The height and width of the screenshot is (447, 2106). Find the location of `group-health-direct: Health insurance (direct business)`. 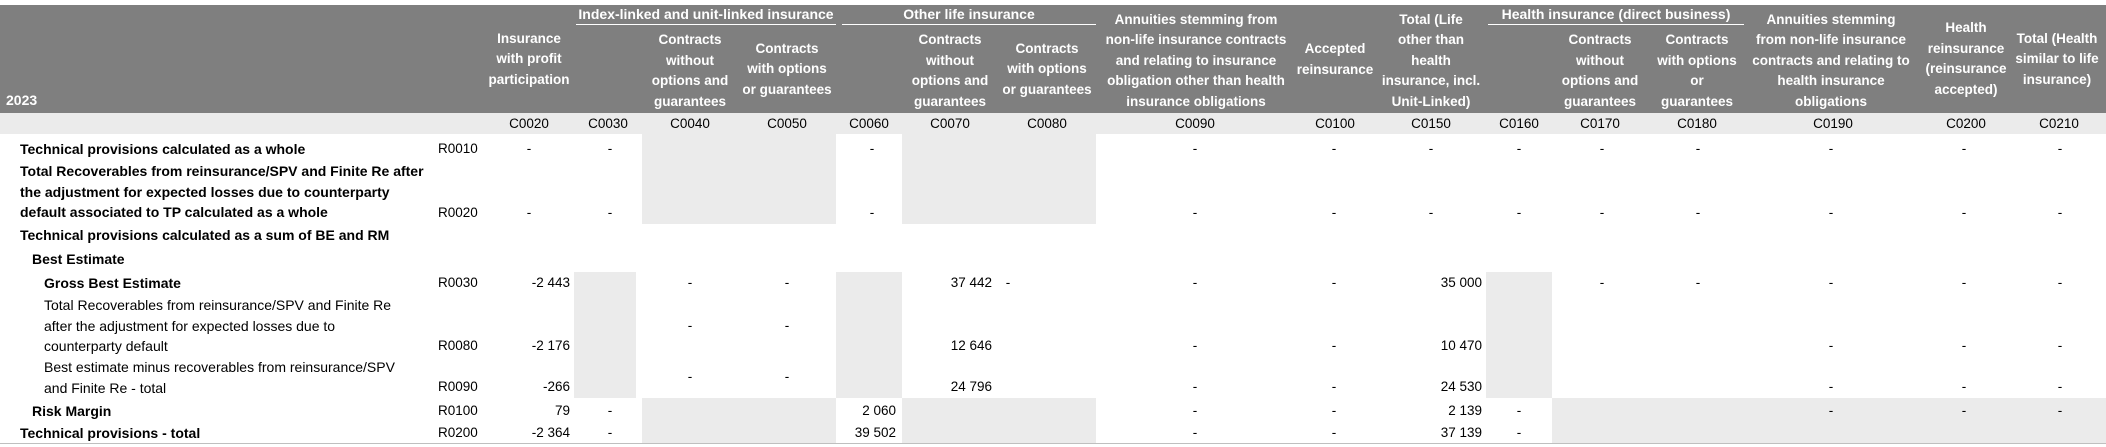

group-health-direct: Health insurance (direct business) is located at coordinates (1616, 15).